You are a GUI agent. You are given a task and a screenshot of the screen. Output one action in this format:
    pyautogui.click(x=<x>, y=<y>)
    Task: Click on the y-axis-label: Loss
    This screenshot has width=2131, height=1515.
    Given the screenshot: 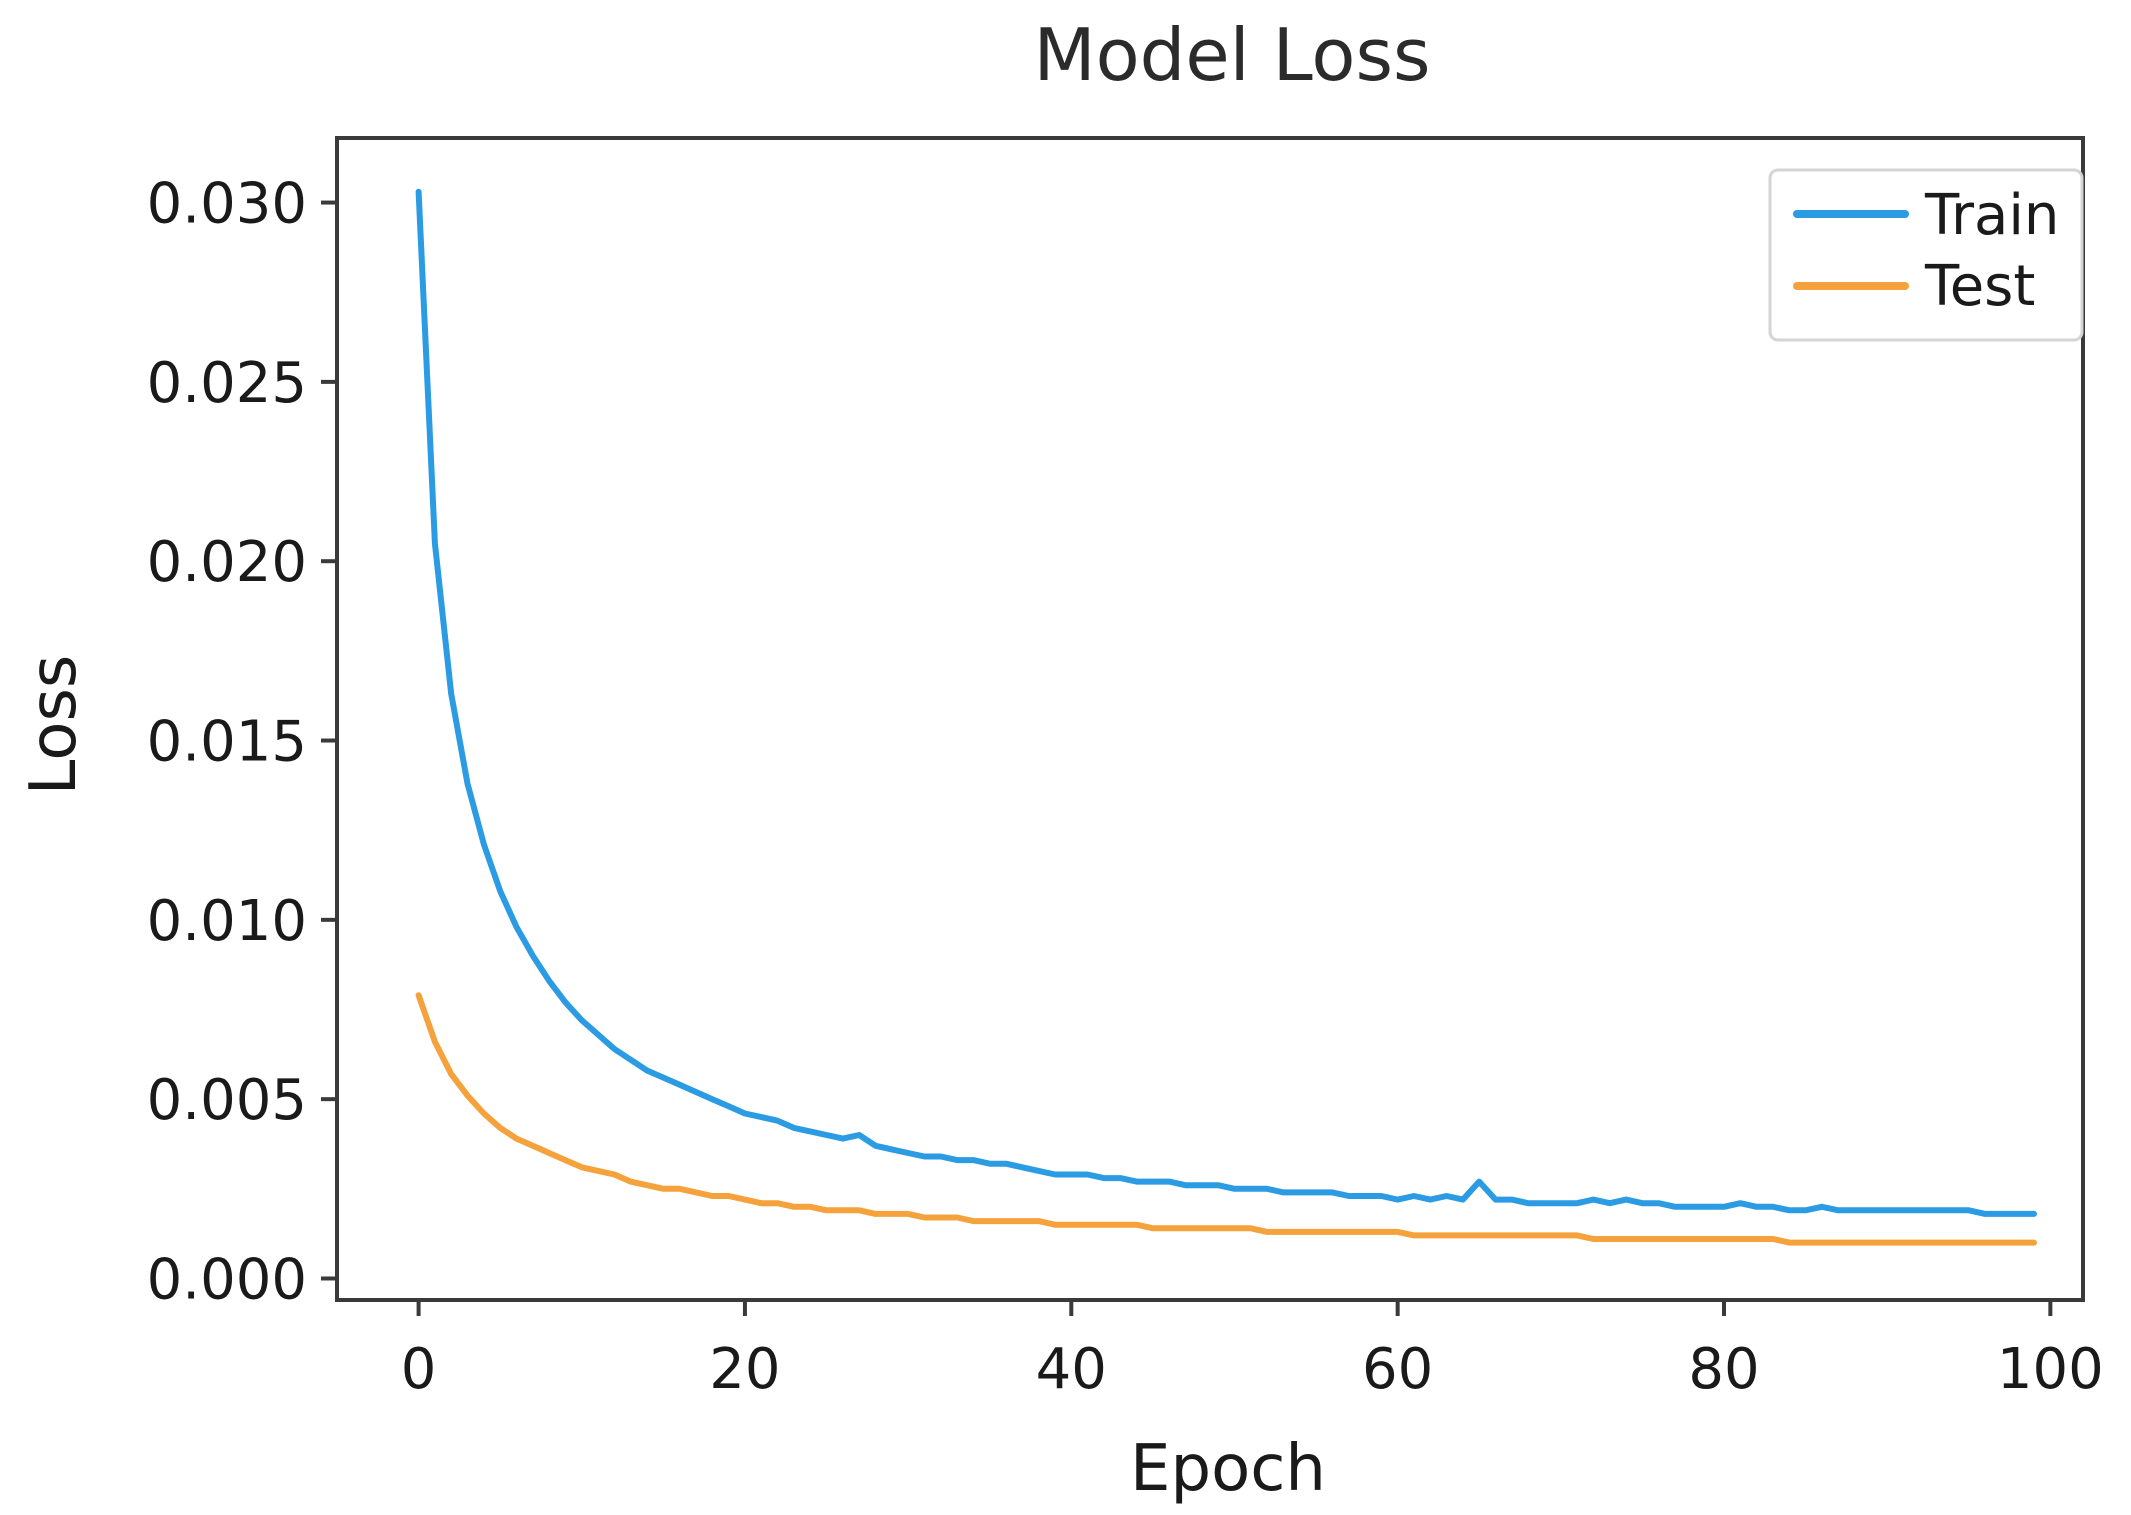 What is the action you would take?
    pyautogui.click(x=54, y=725)
    